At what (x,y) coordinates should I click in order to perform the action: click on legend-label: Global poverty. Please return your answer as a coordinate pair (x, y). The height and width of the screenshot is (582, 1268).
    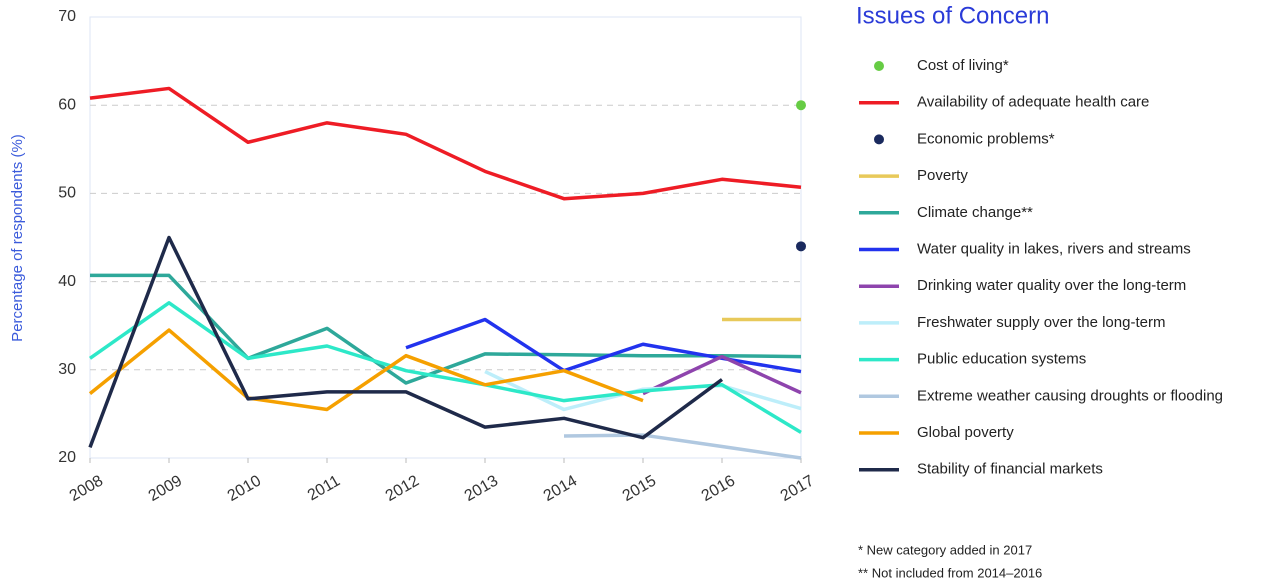
    Looking at the image, I should click on (965, 432).